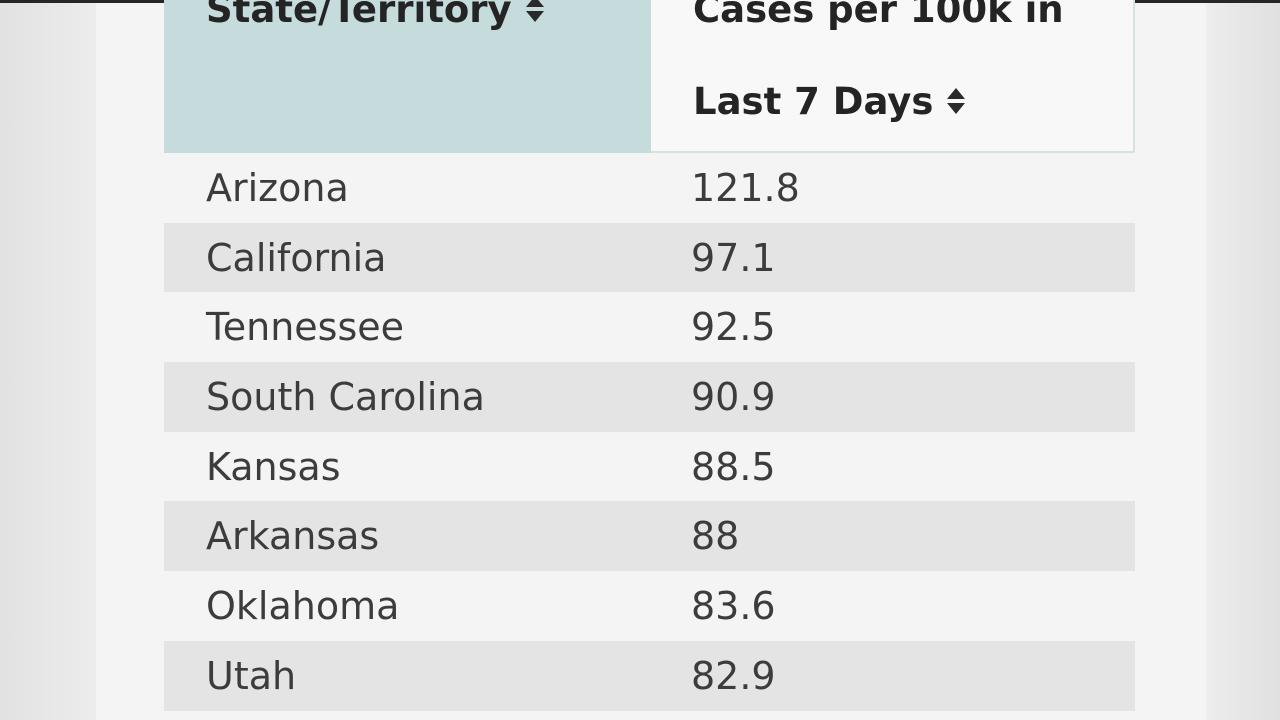 The image size is (1280, 720). Describe the element at coordinates (745, 187) in the screenshot. I see `cases-cell: 121.8` at that location.